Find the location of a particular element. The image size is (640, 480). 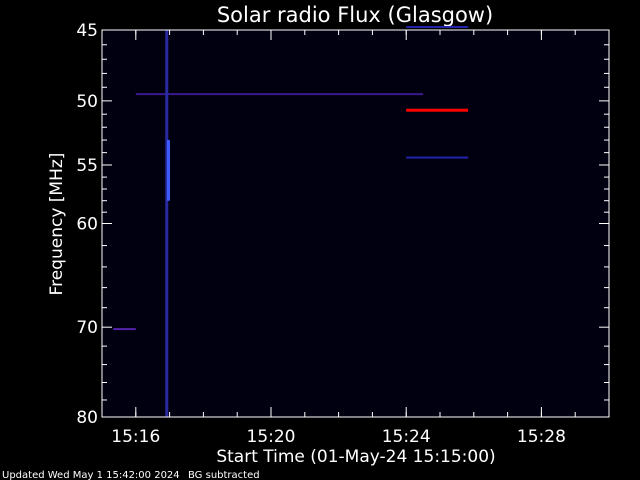

chart-title: Solar radio Flux (Glasgow) is located at coordinates (355, 15).